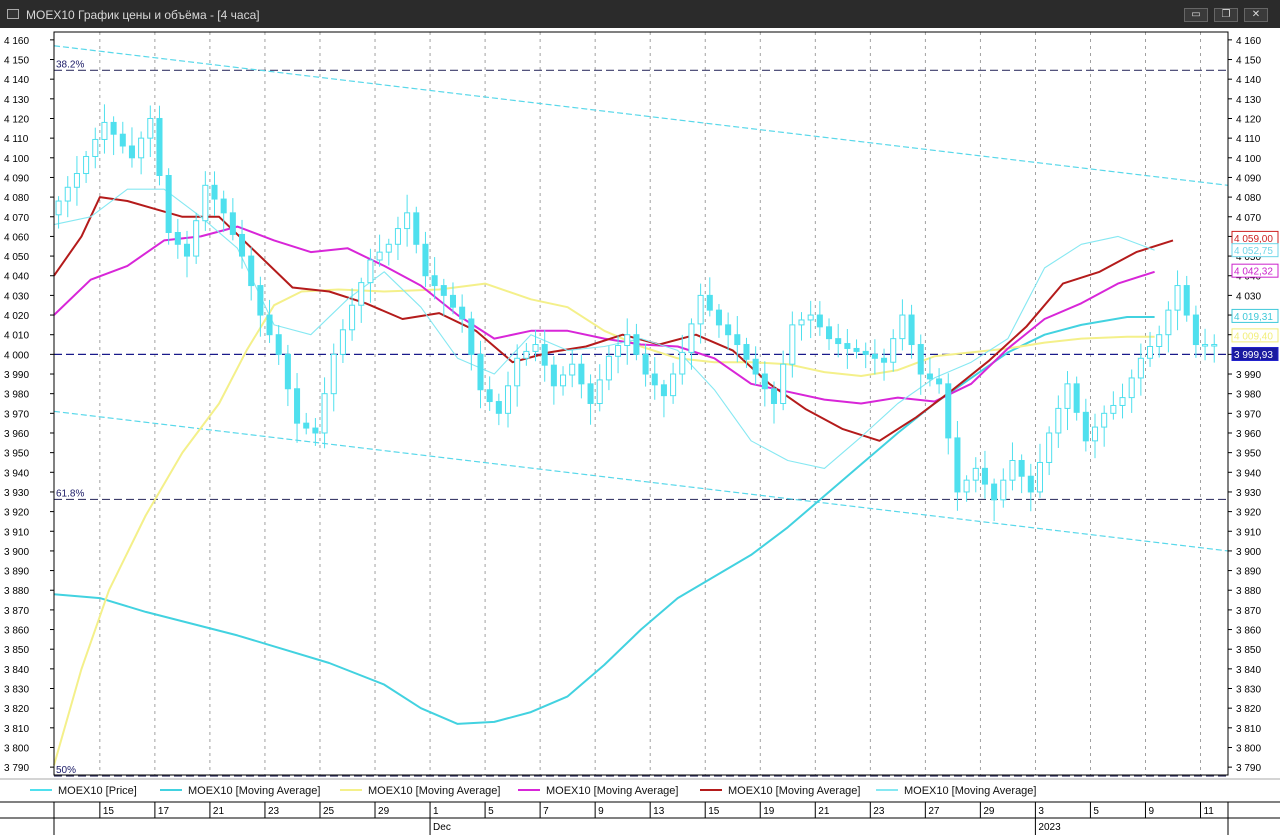 The width and height of the screenshot is (1280, 835). I want to click on y-tick-label-left: 4 140, so click(16, 80).